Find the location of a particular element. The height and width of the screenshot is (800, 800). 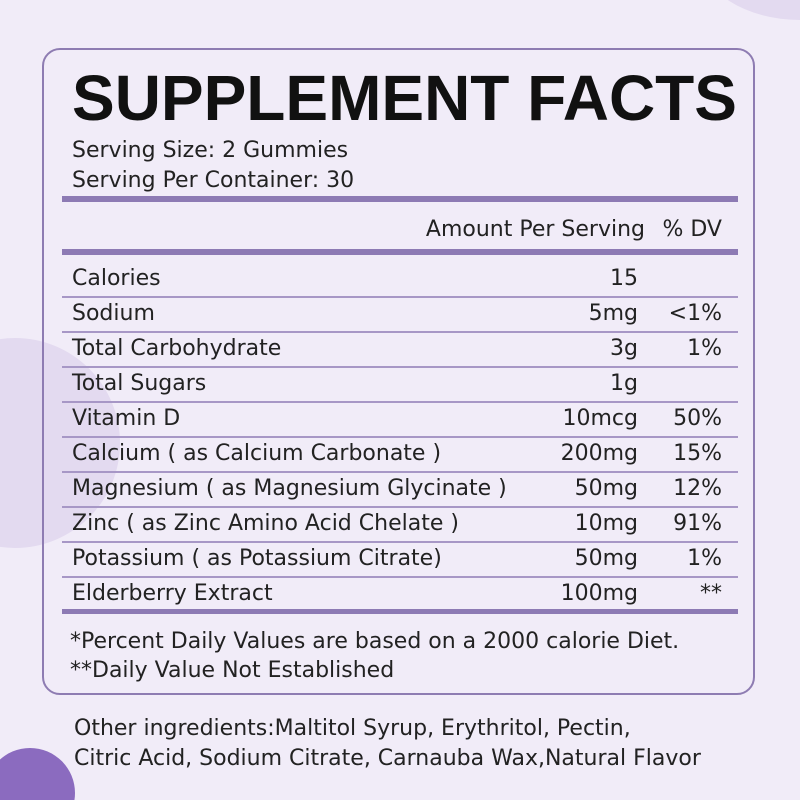

serving-size: Serving Size: 2 Gummies is located at coordinates (210, 150).